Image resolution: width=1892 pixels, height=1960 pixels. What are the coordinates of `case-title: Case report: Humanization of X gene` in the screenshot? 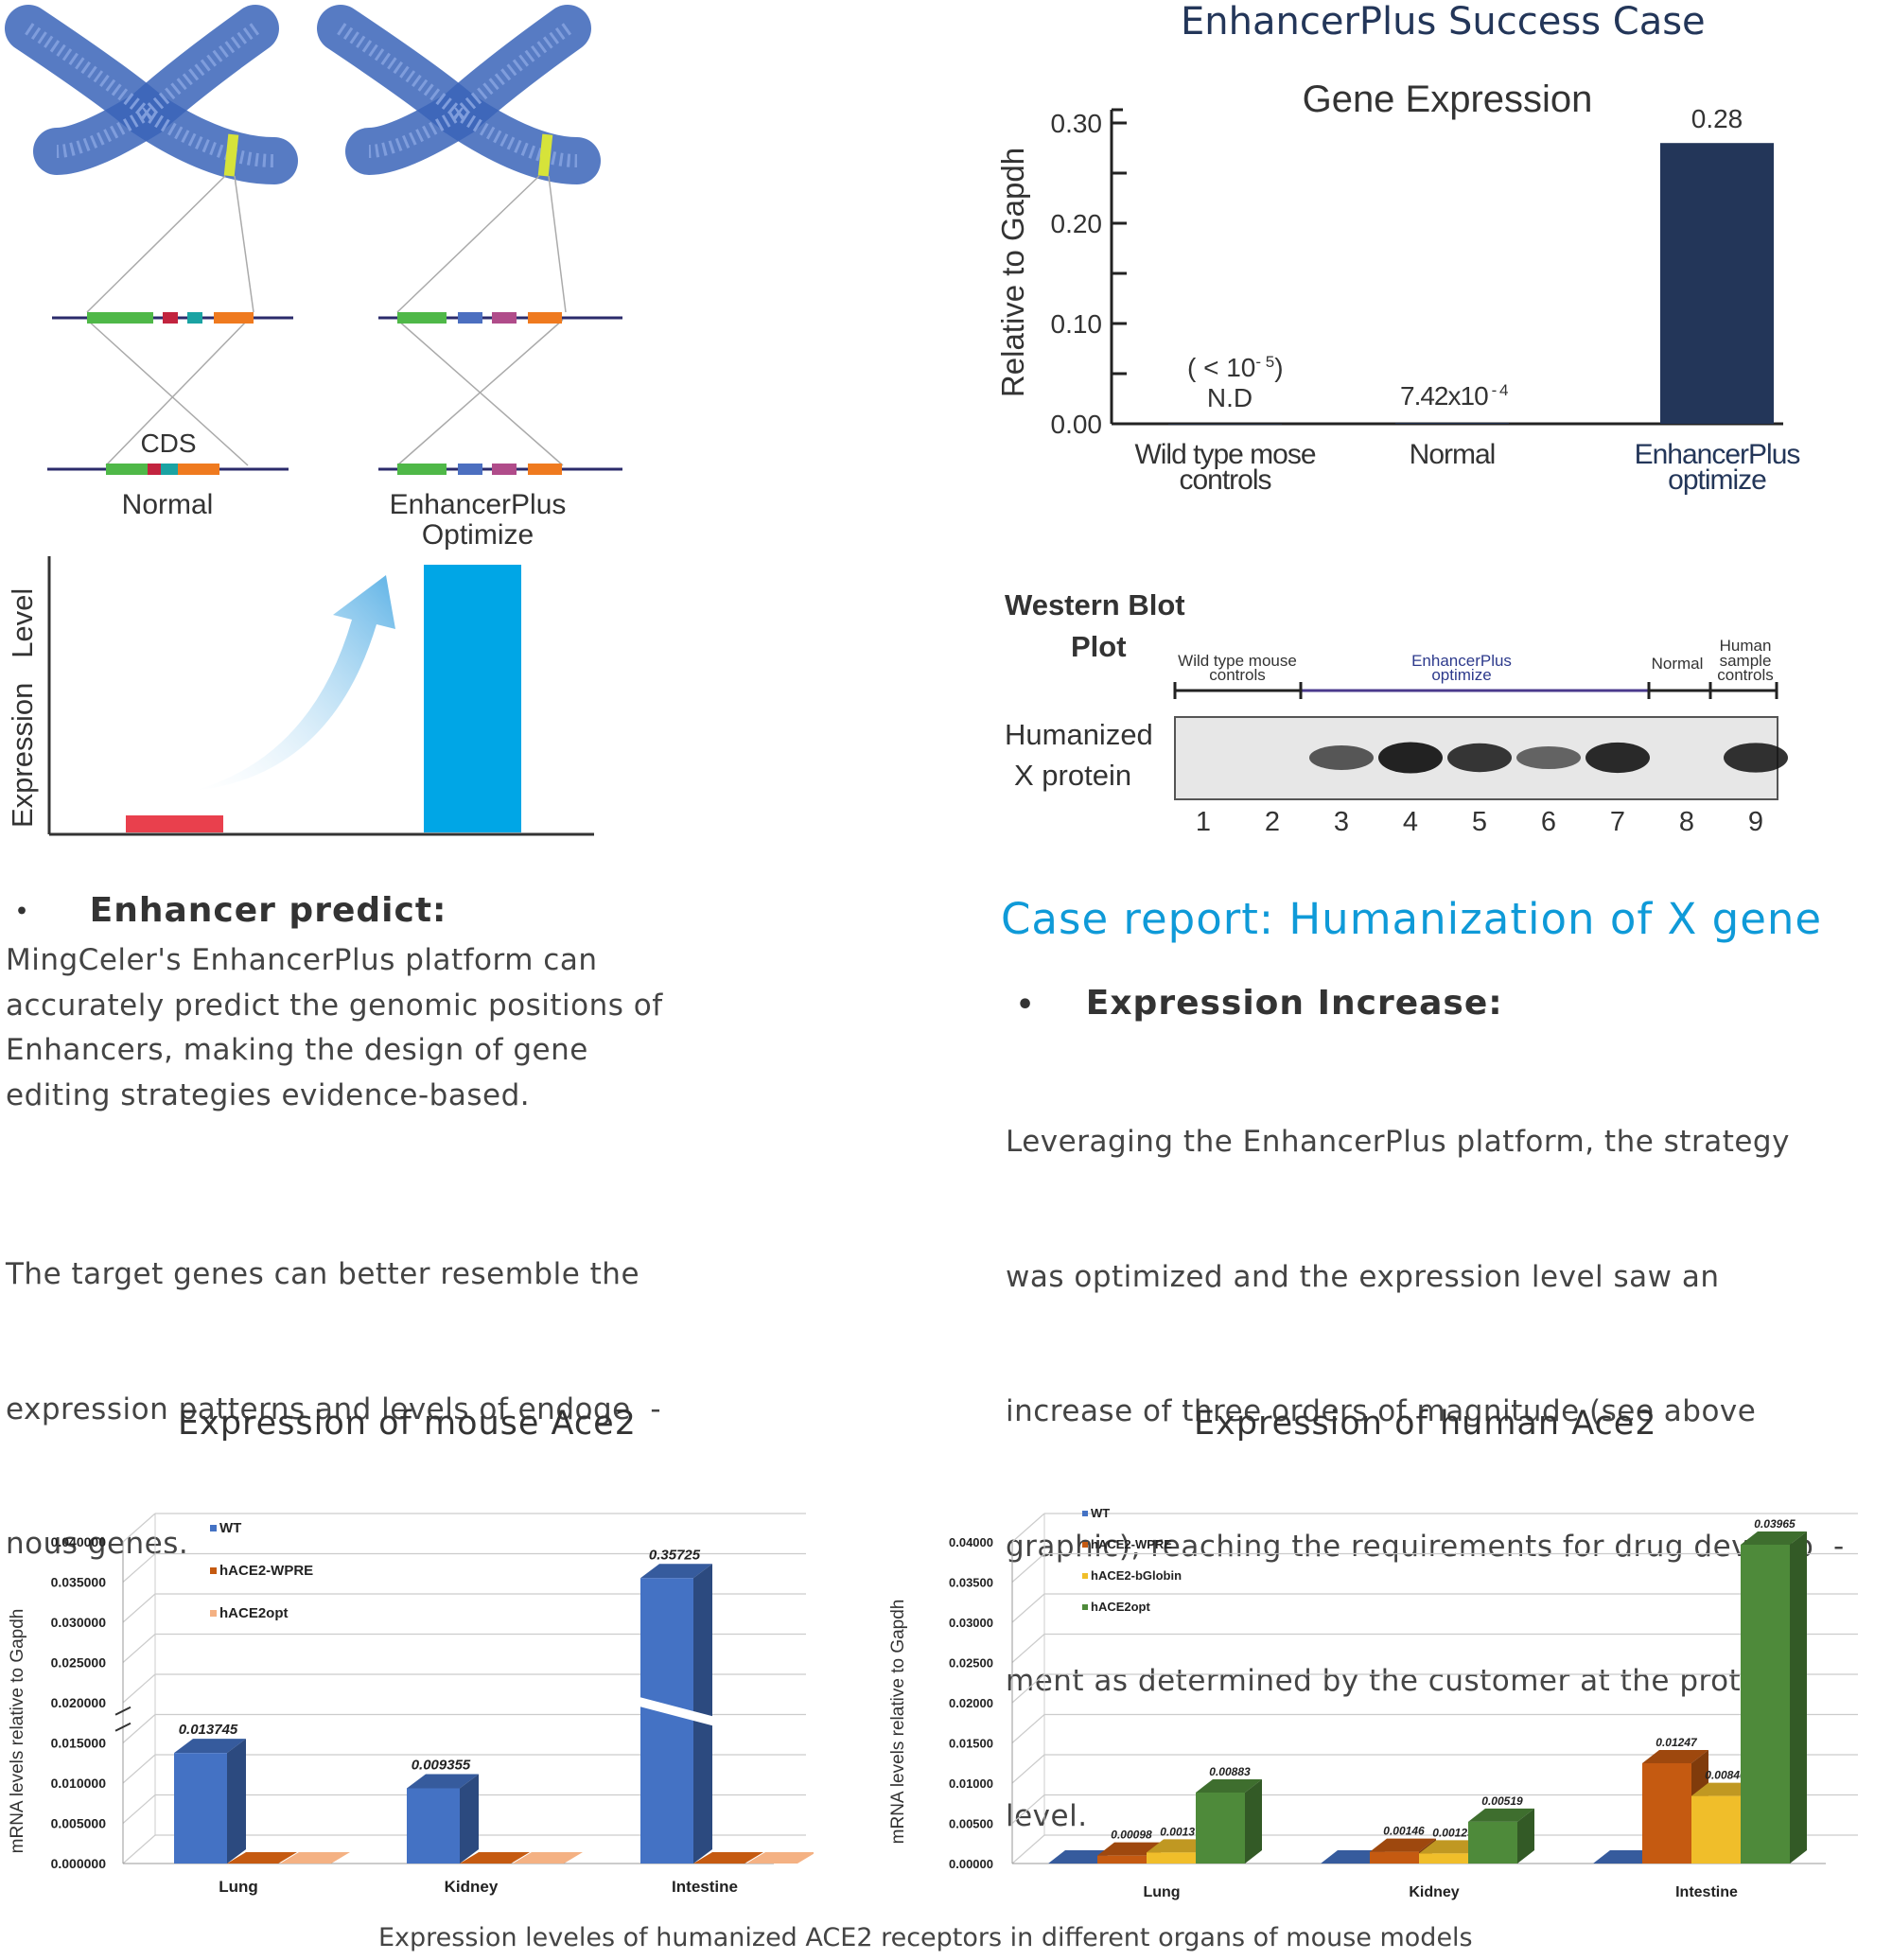 It's located at (1412, 919).